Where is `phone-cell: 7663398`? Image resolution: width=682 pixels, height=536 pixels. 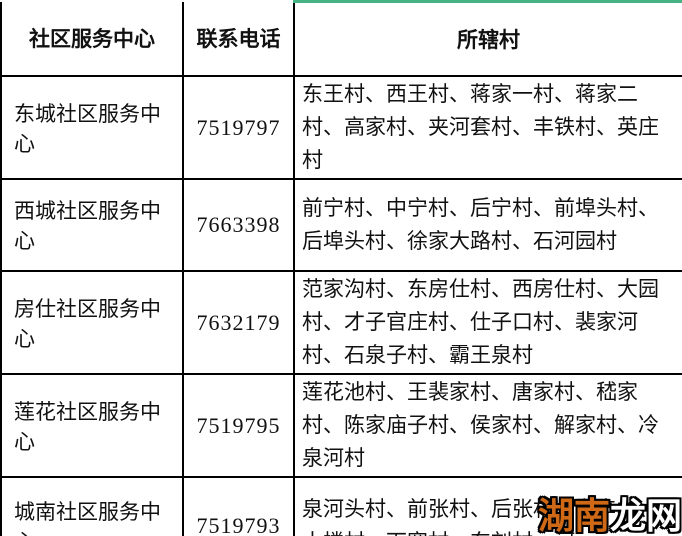 phone-cell: 7663398 is located at coordinates (238, 225).